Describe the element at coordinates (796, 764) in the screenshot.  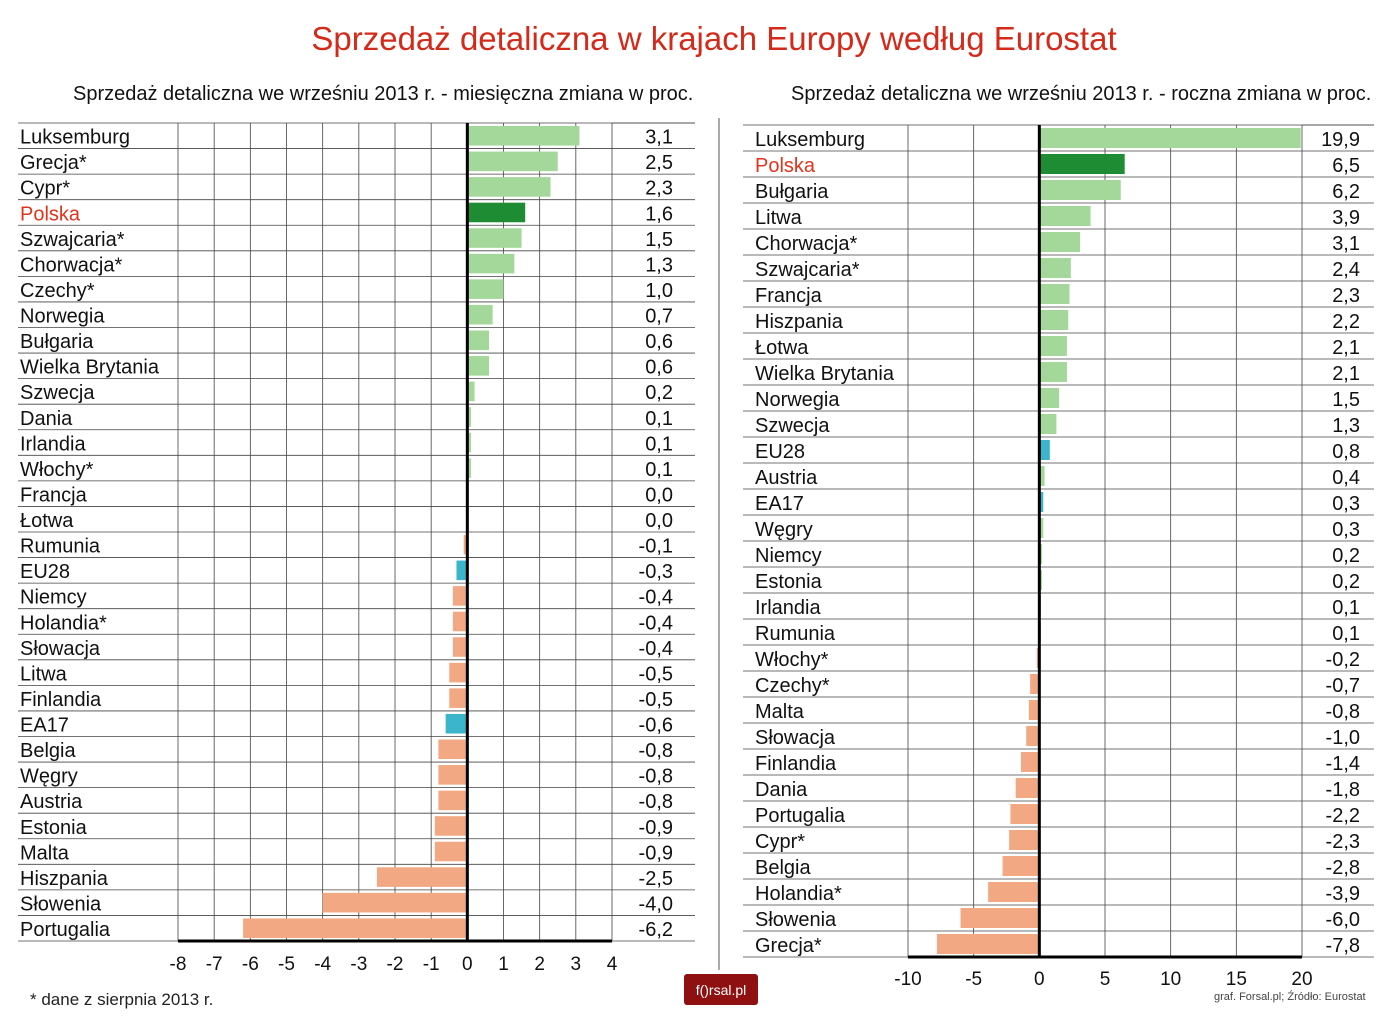
I see `category-label: Finlandia` at that location.